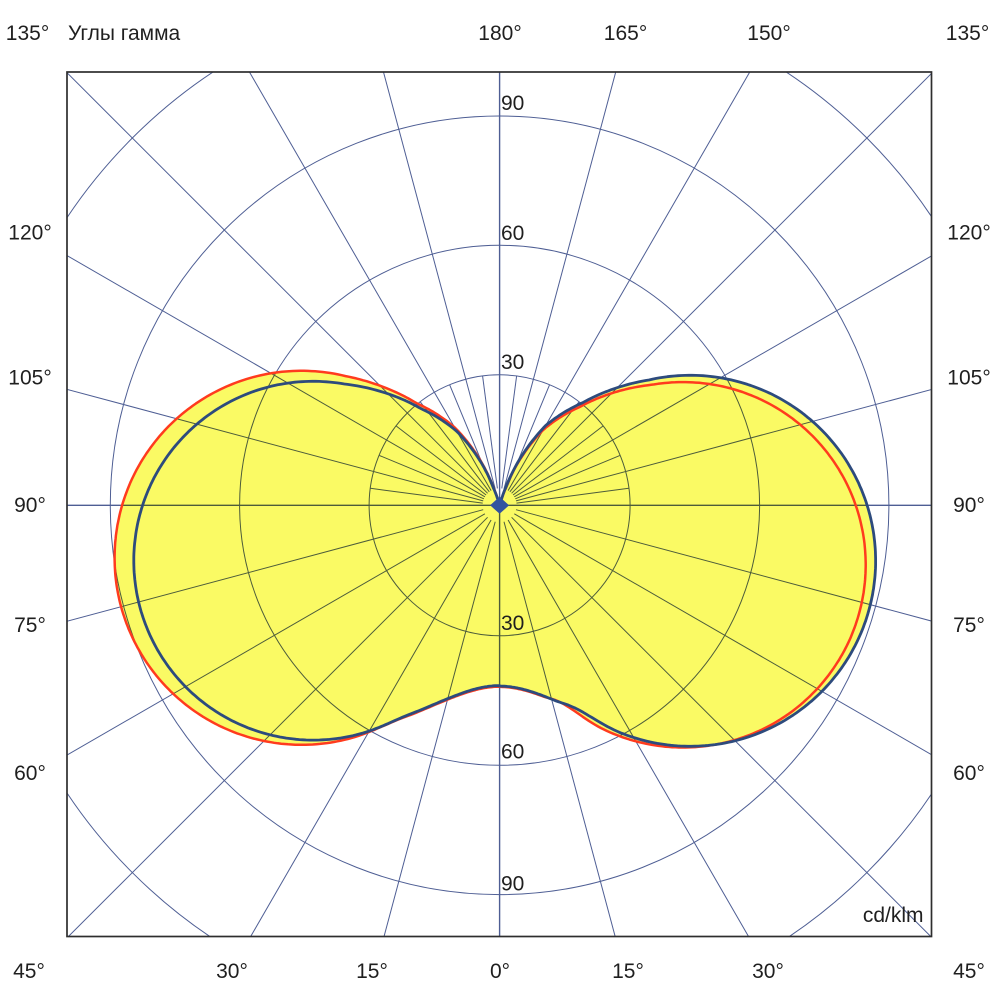 The image size is (1000, 1000). What do you see at coordinates (893, 915) in the screenshot?
I see `svg-text: cd/klm` at bounding box center [893, 915].